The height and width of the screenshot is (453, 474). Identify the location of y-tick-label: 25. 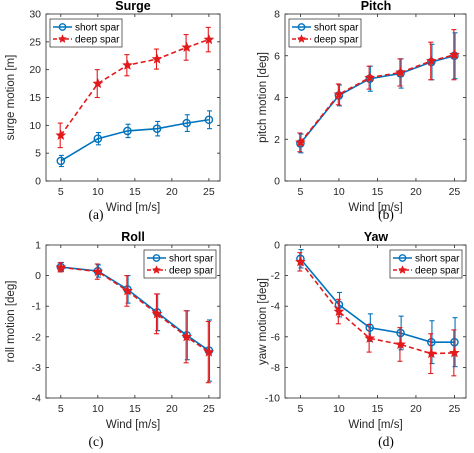
(35, 42).